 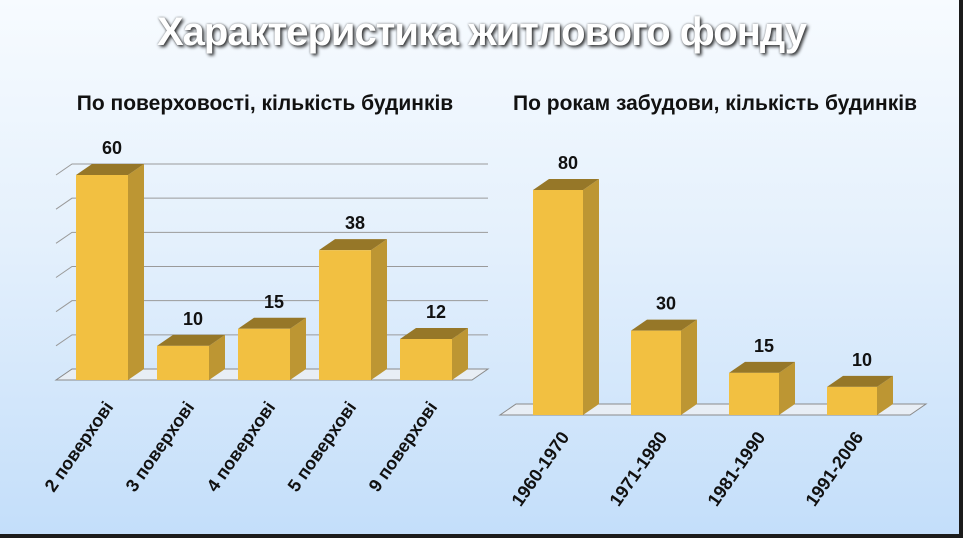 I want to click on category-label: 4 поверхові, so click(x=241, y=447).